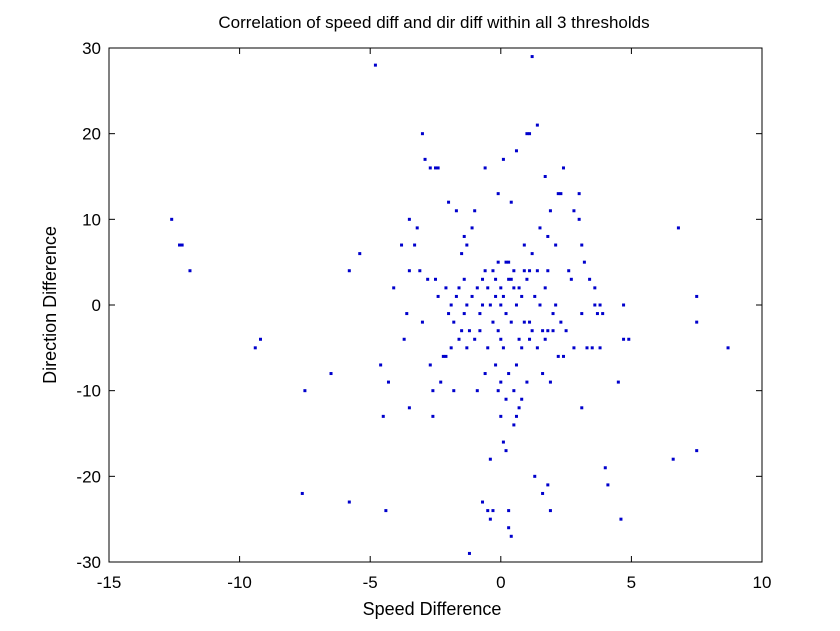 The height and width of the screenshot is (631, 840). I want to click on y-tick-label: -30, so click(88, 562).